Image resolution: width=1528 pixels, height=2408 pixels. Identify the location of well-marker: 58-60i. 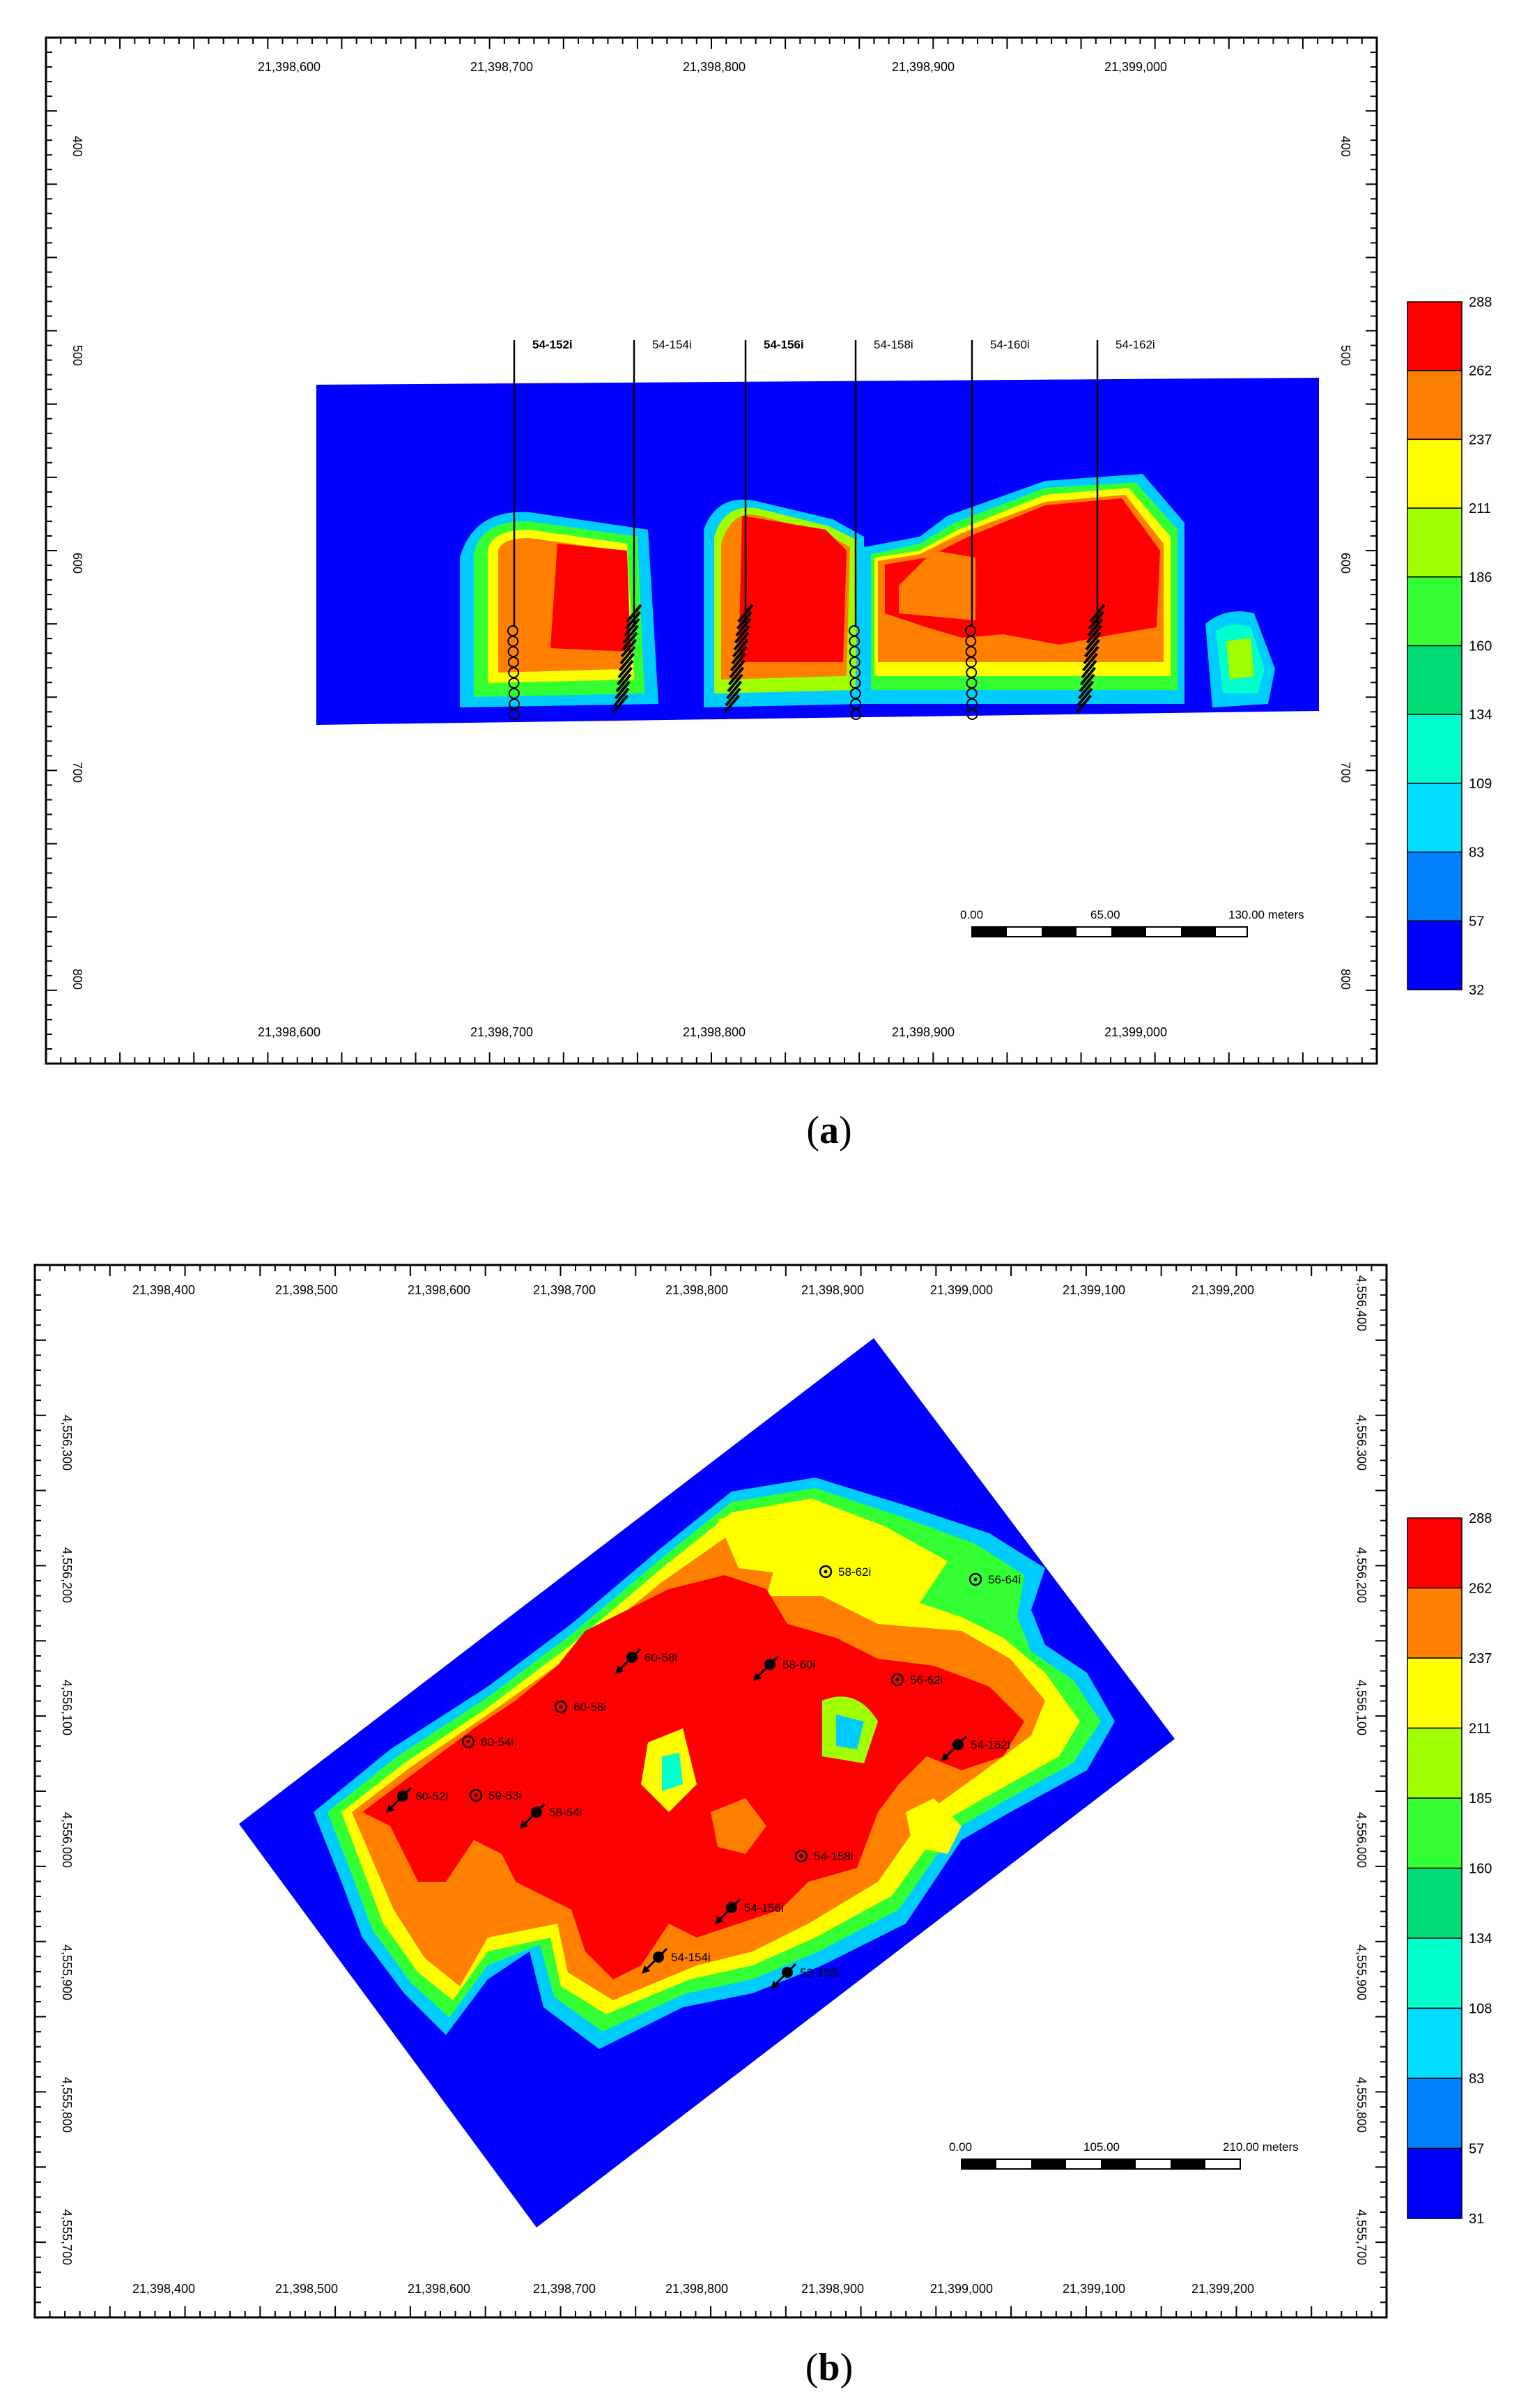
(784, 1668).